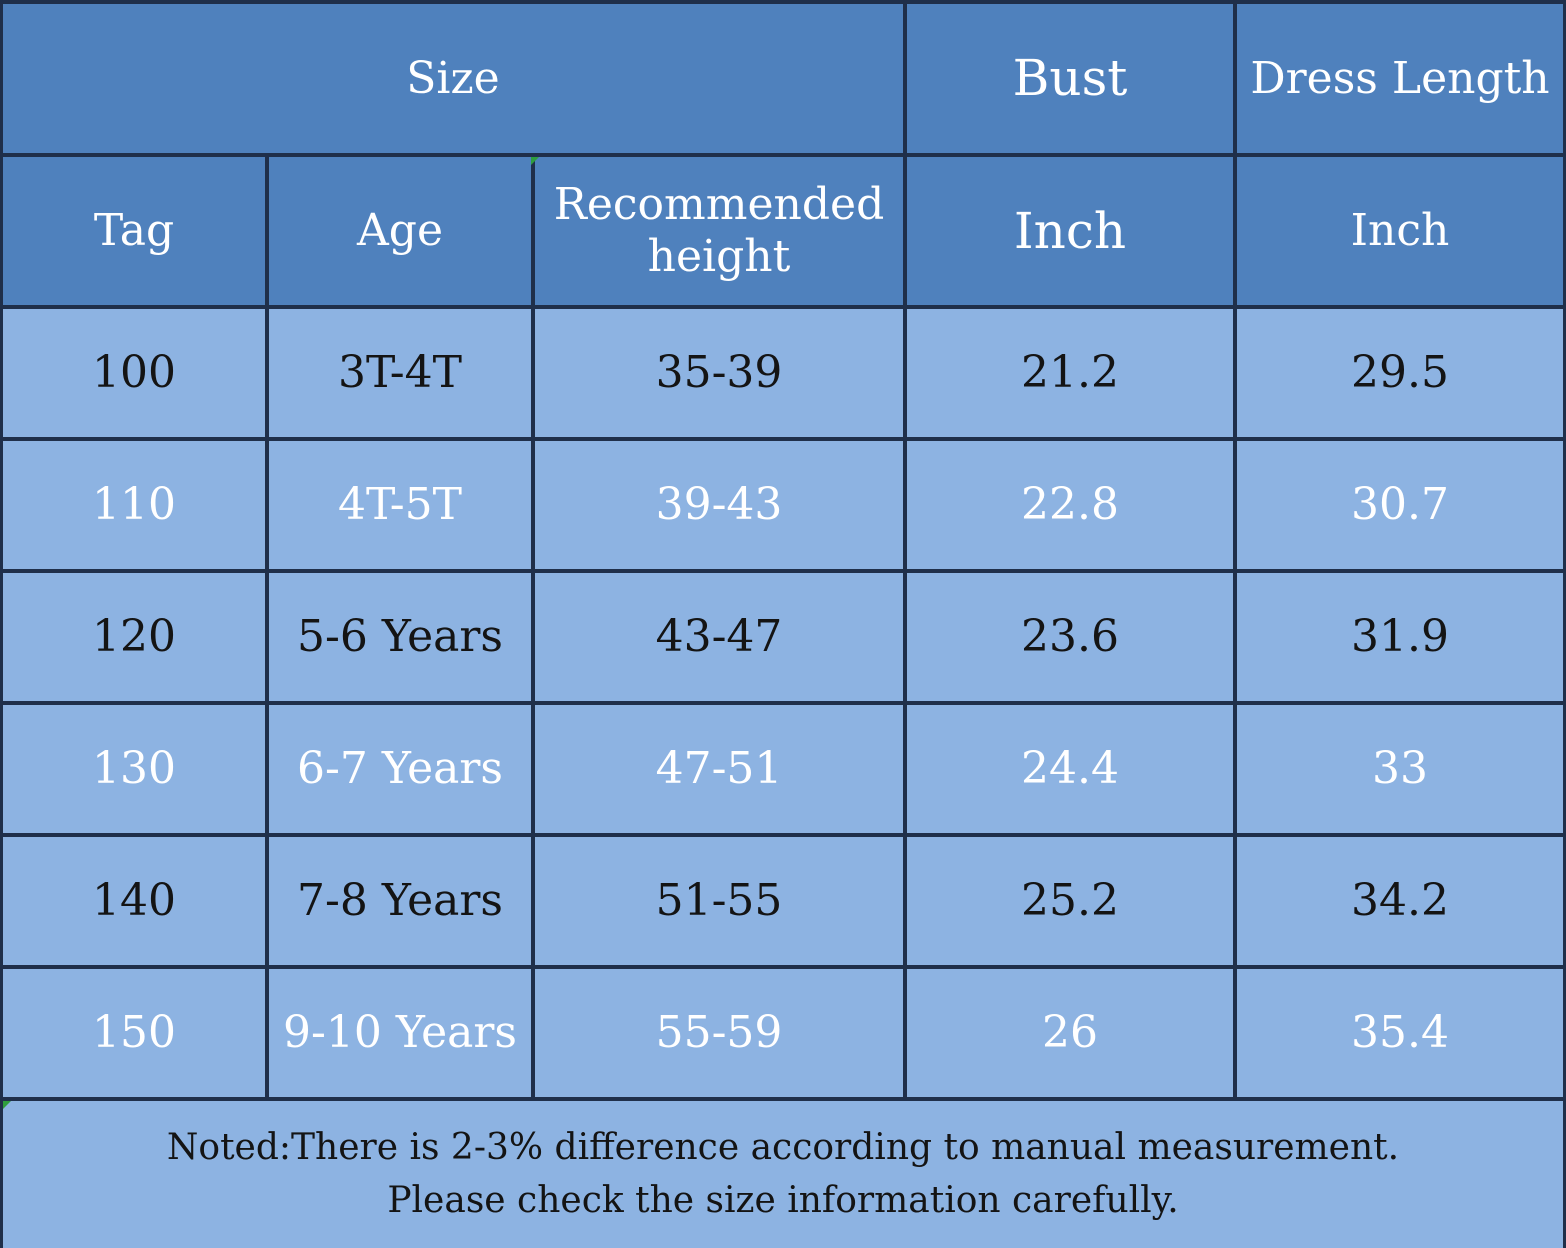 The image size is (1566, 1248). I want to click on header-bust-unit: Inch, so click(1070, 231).